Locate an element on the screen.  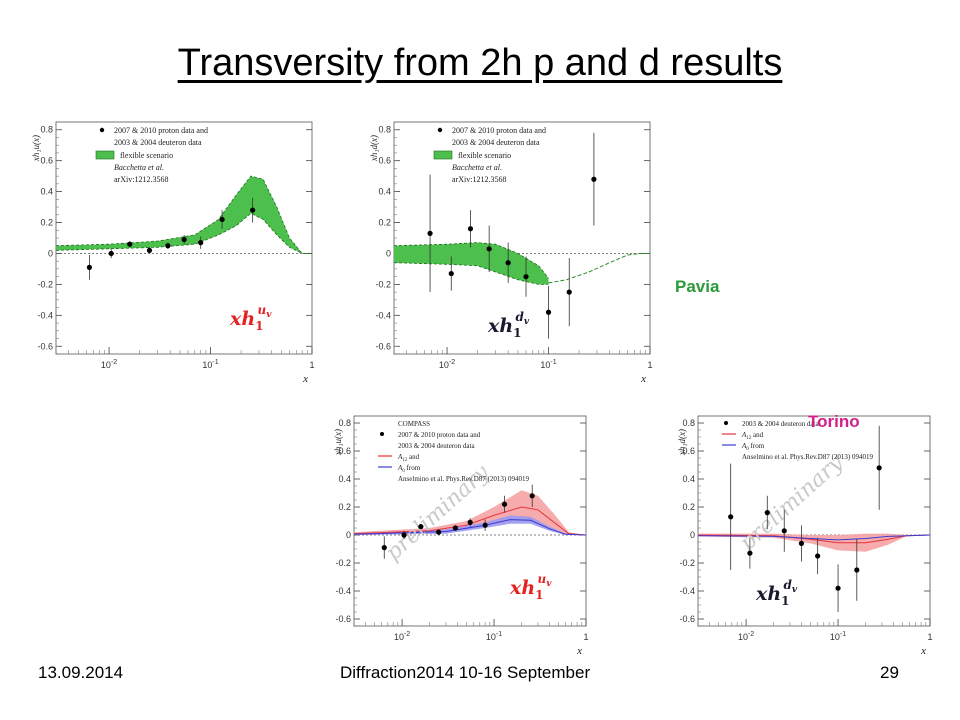
pavia-group-label: Pavia is located at coordinates (697, 286).